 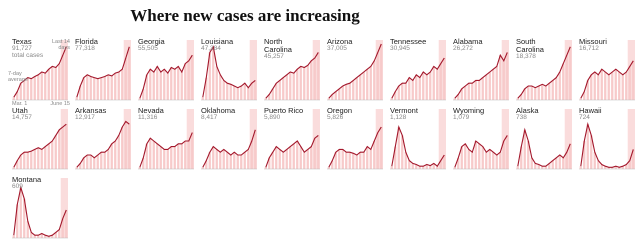 I want to click on small-multiple: Arizona 37,005, so click(x=356, y=70).